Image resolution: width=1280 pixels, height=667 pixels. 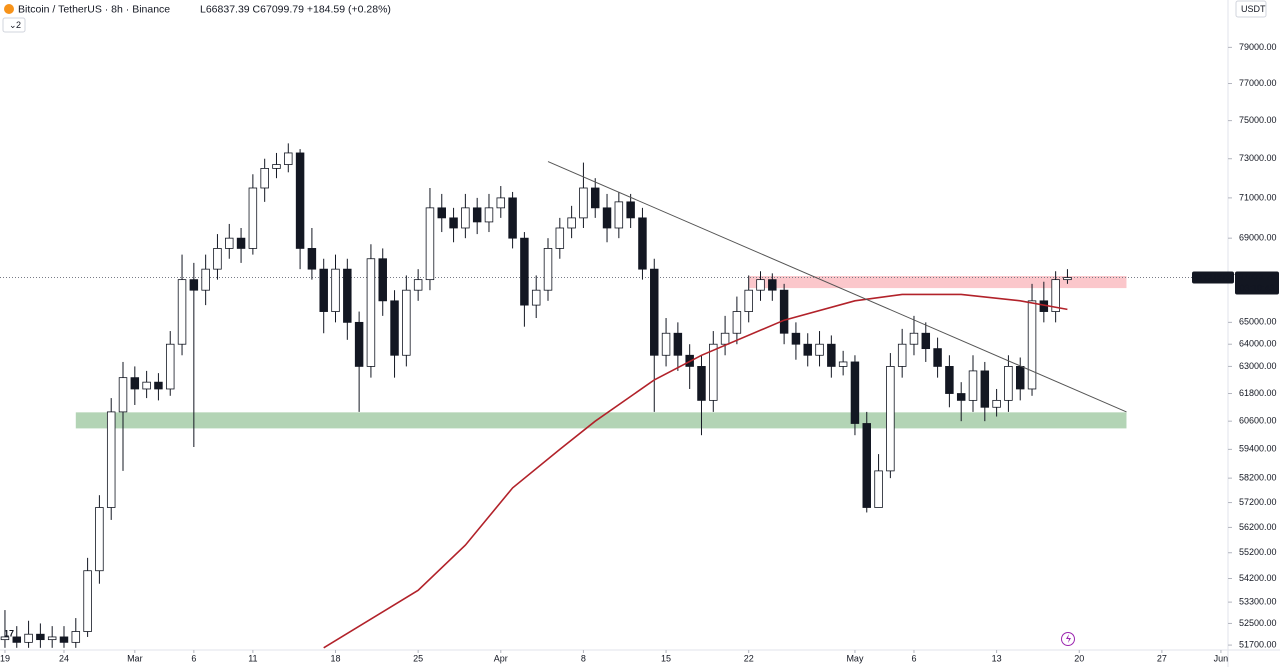 What do you see at coordinates (1068, 639) in the screenshot?
I see `alert-icon` at bounding box center [1068, 639].